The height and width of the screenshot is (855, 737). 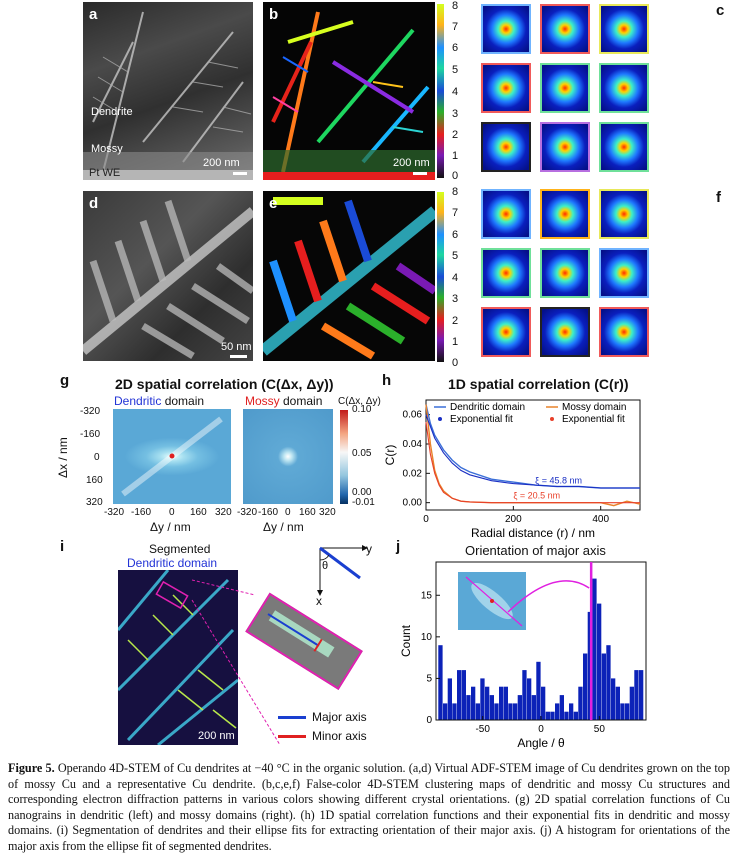 I want to click on panel-g-ytick: 160, so click(x=94, y=480).